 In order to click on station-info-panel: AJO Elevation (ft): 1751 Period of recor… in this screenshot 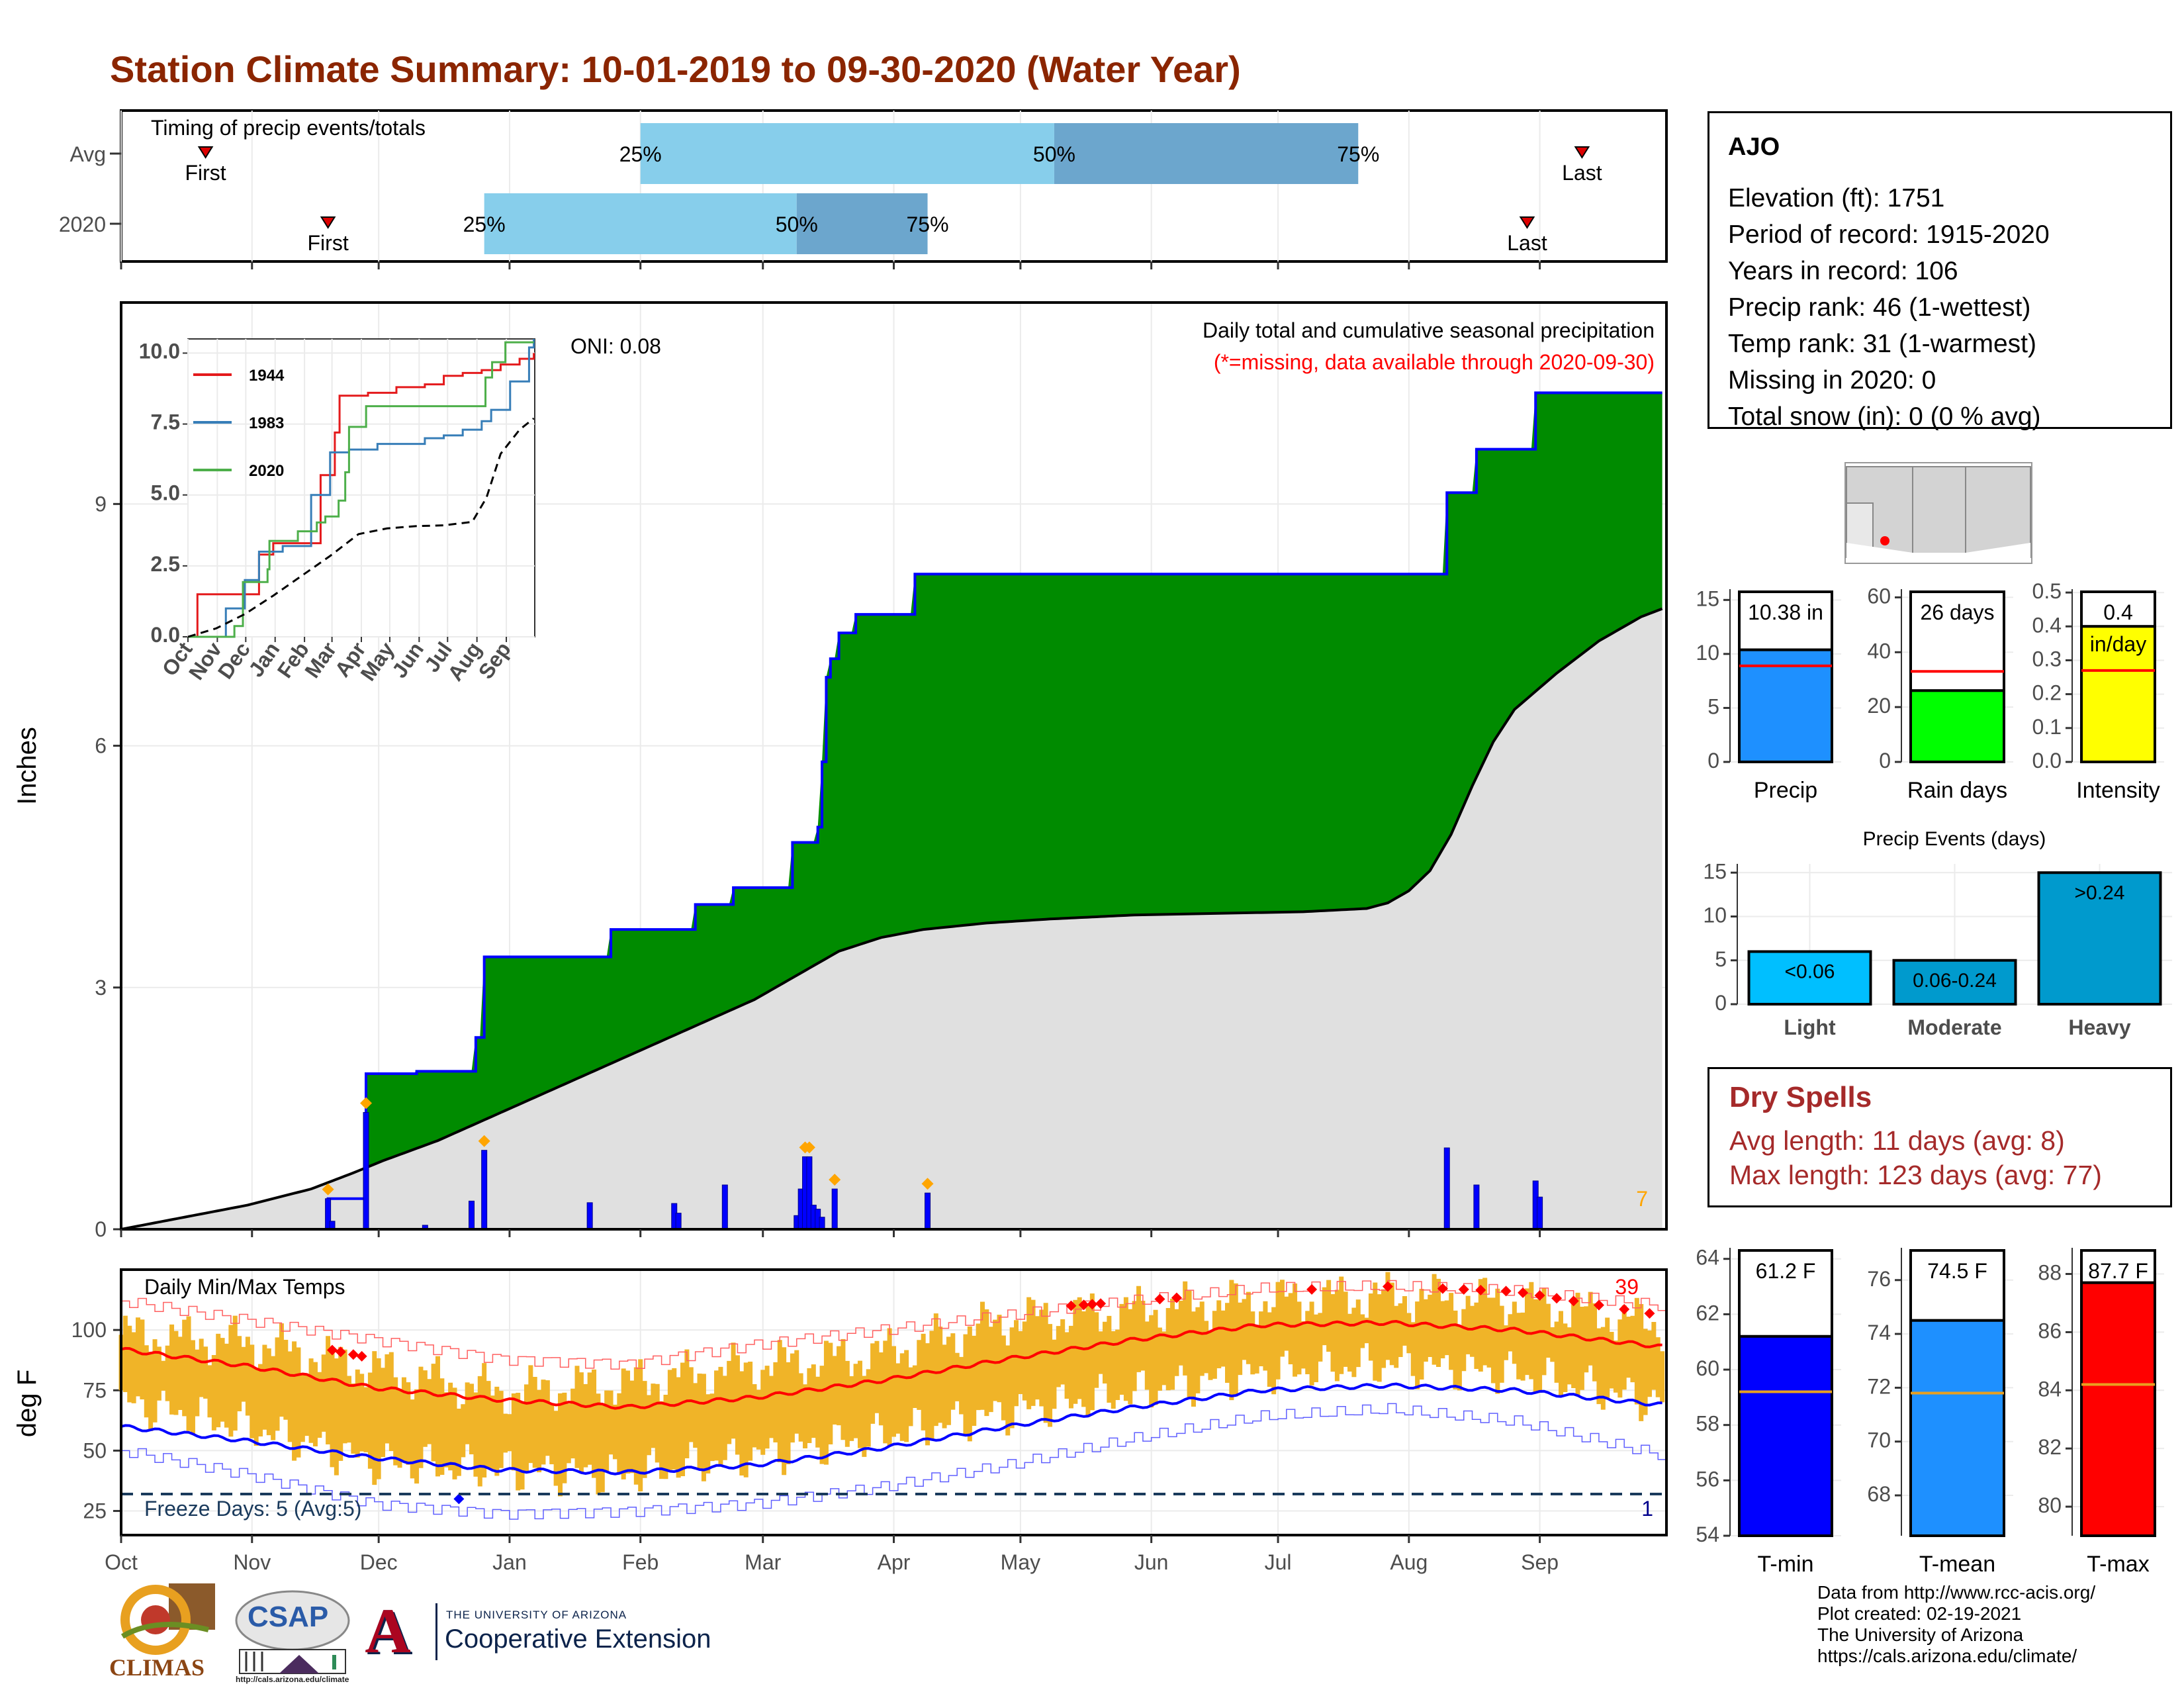, I will do `click(1940, 271)`.